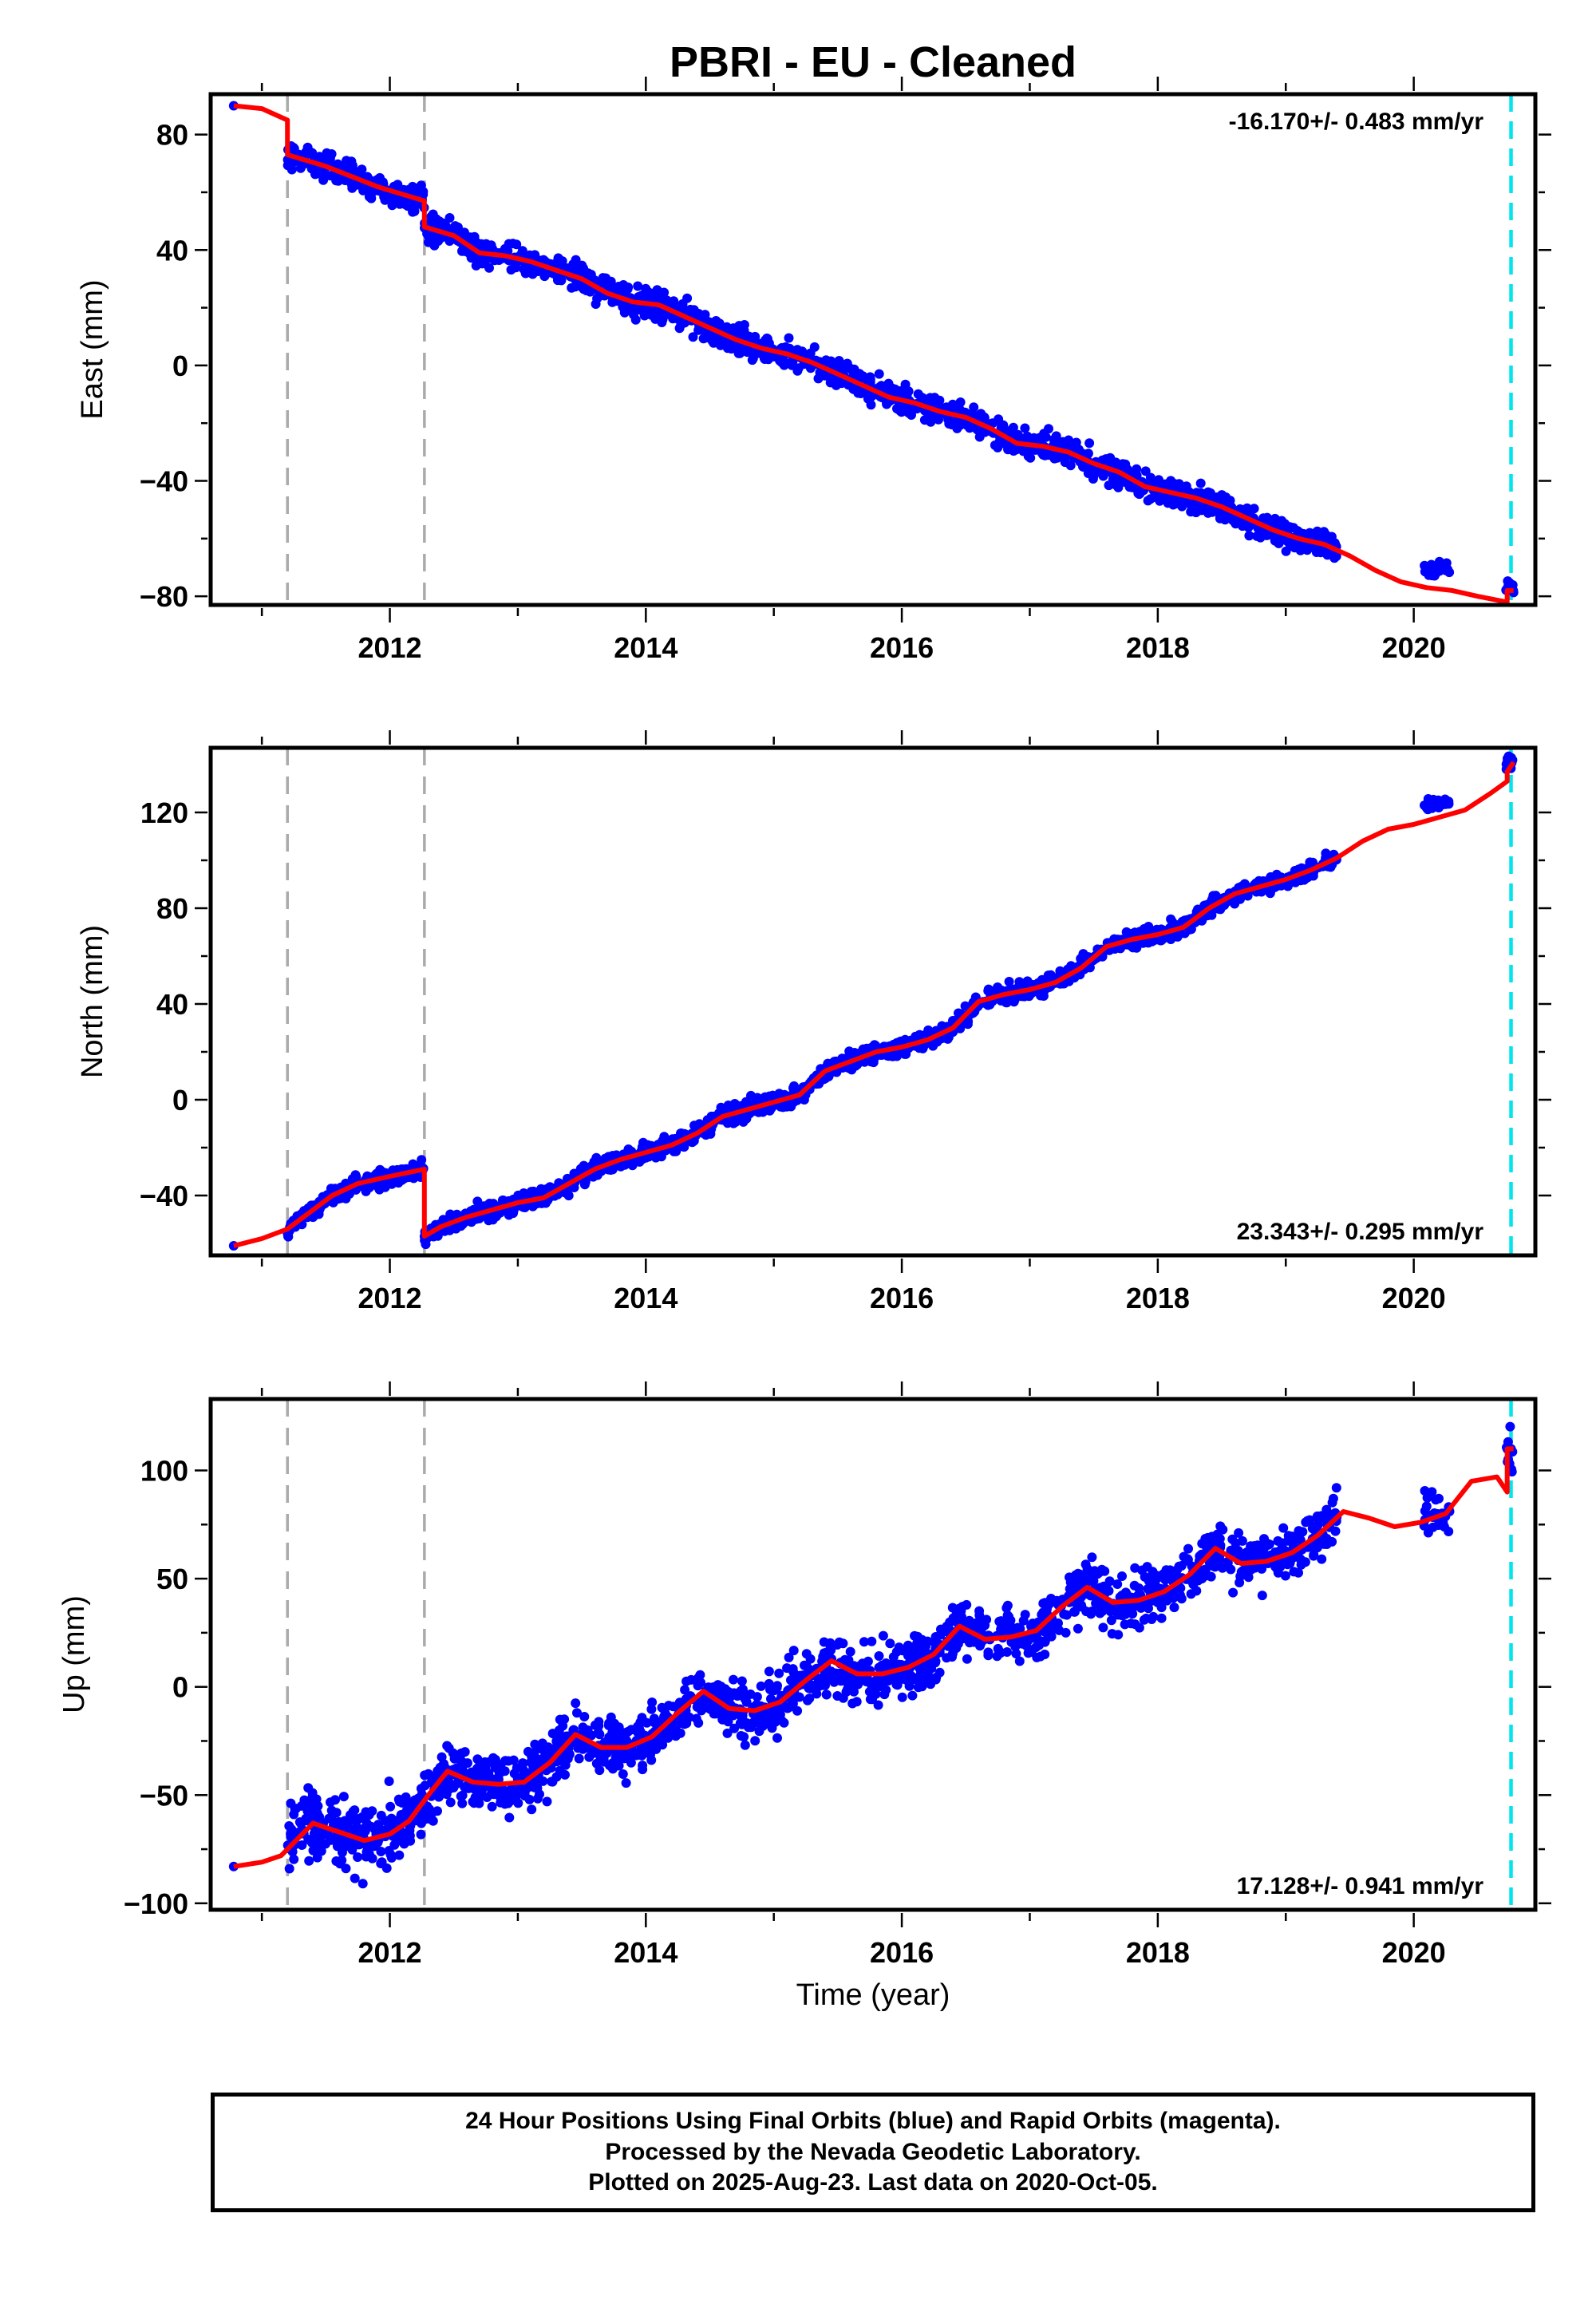  What do you see at coordinates (902, 647) in the screenshot?
I see `x-tick-label: 2016` at bounding box center [902, 647].